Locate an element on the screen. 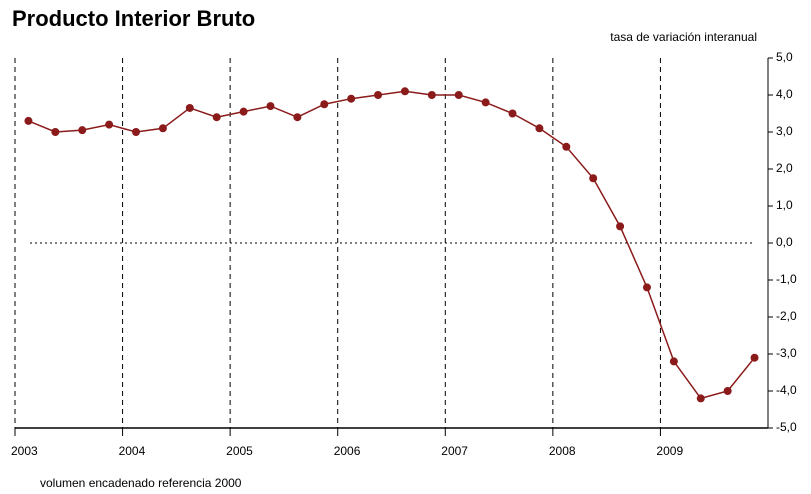 The height and width of the screenshot is (494, 811). y-tick-label: 2,0 is located at coordinates (784, 168).